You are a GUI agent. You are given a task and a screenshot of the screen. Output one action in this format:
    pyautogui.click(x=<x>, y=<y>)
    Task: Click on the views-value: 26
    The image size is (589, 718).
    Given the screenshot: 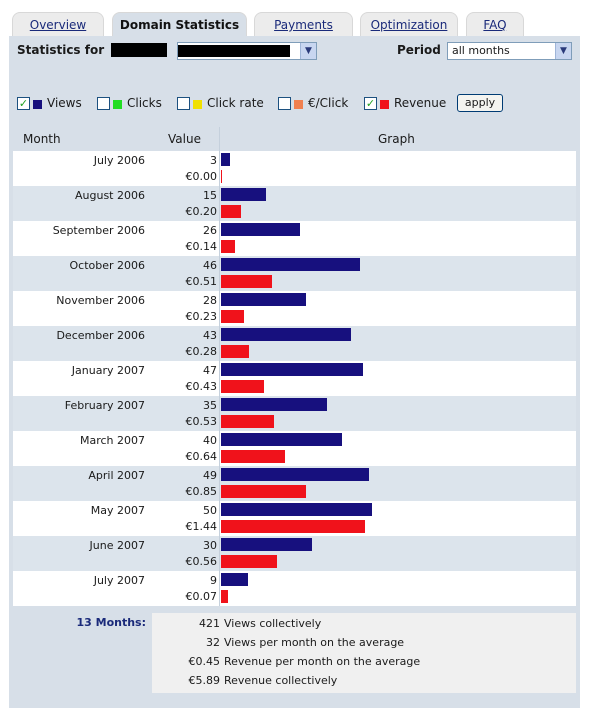 What is the action you would take?
    pyautogui.click(x=210, y=230)
    